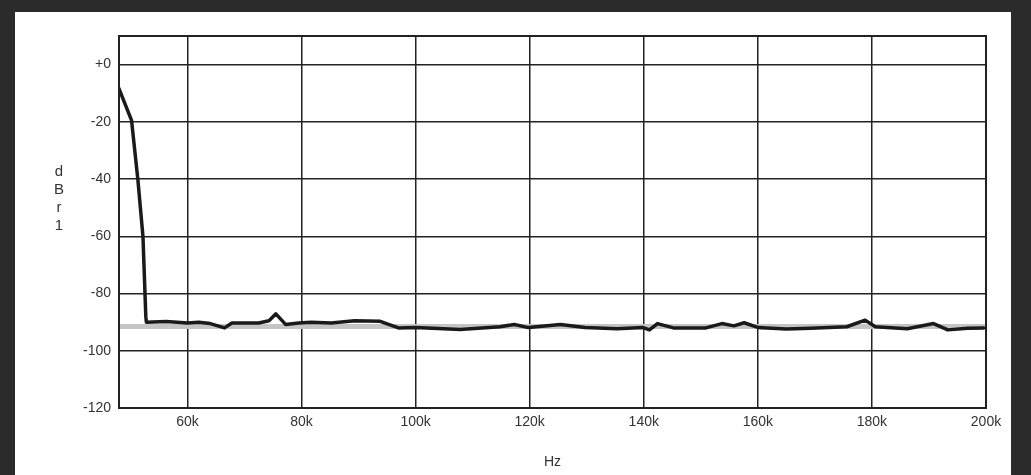 This screenshot has width=1031, height=475. What do you see at coordinates (97, 406) in the screenshot?
I see `y-tick-label: -120` at bounding box center [97, 406].